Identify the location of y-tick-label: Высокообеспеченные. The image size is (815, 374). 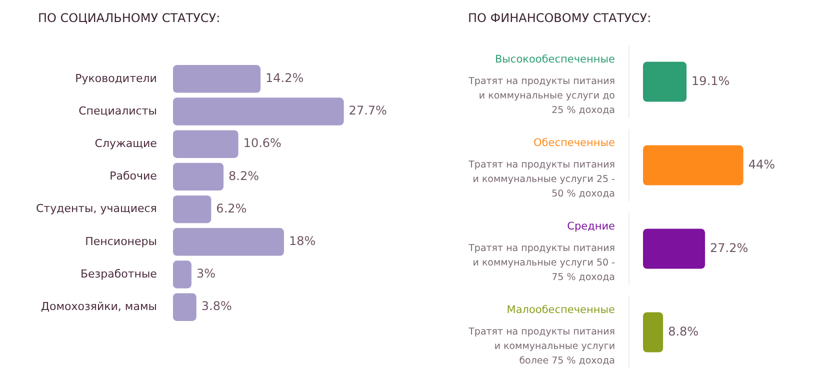
(554, 59).